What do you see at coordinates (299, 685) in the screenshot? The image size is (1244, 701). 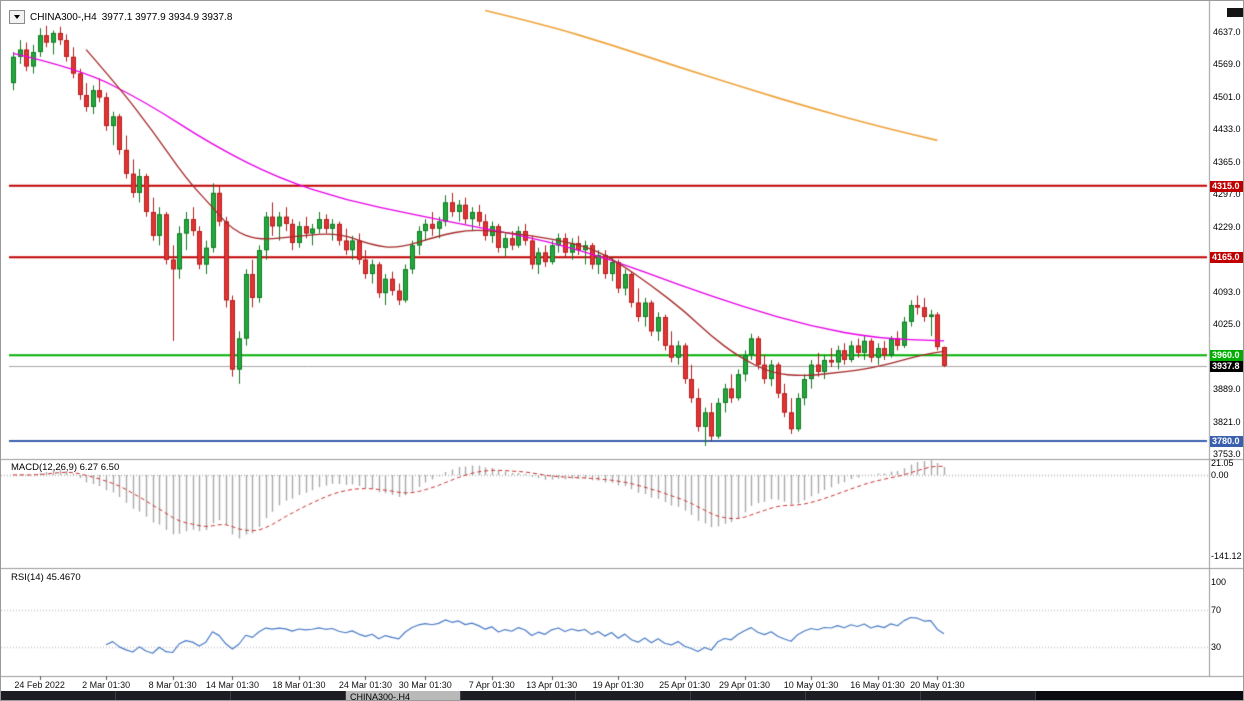 I see `time-axis-label: 18 Mar 01:30` at bounding box center [299, 685].